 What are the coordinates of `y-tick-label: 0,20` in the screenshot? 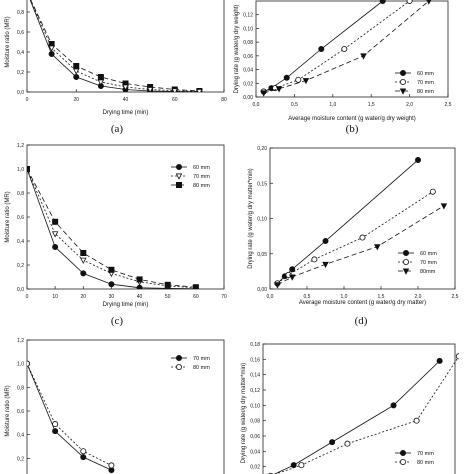 It's located at (262, 149).